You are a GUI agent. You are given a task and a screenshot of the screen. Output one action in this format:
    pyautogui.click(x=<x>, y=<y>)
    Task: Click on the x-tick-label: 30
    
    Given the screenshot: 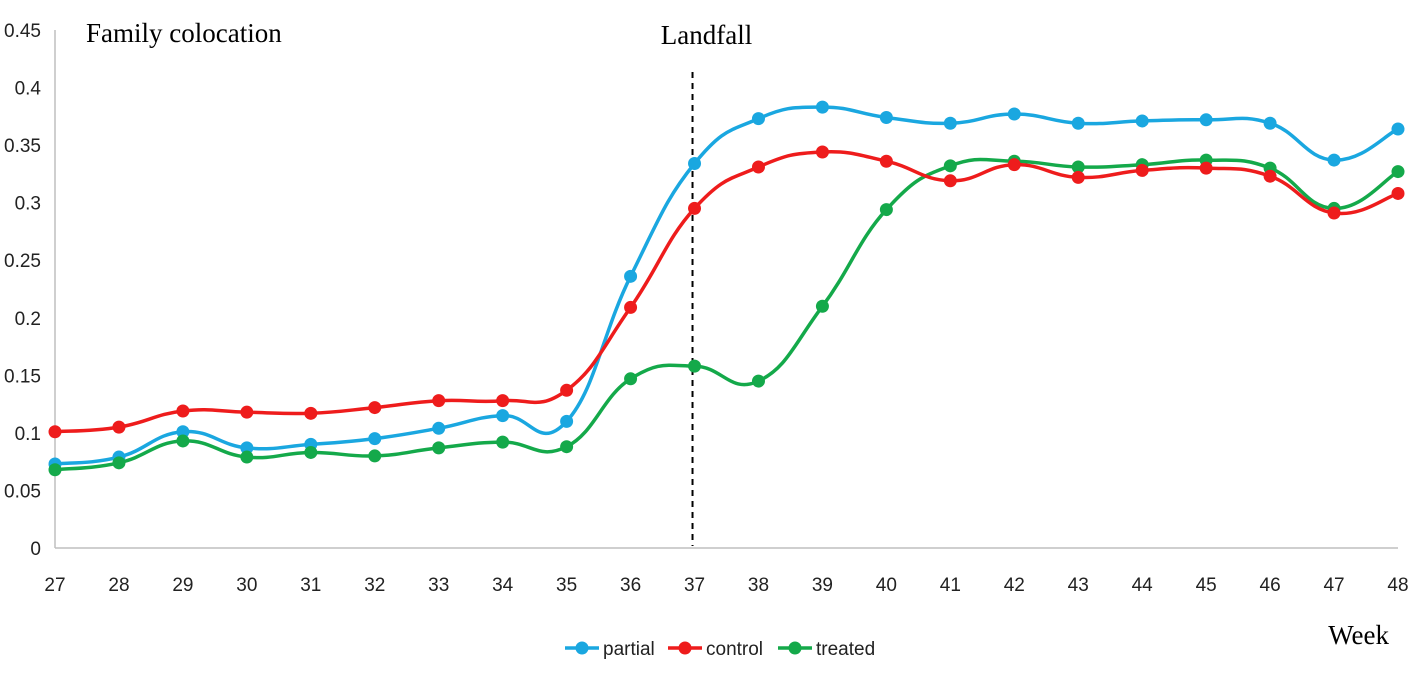 What is the action you would take?
    pyautogui.click(x=246, y=585)
    